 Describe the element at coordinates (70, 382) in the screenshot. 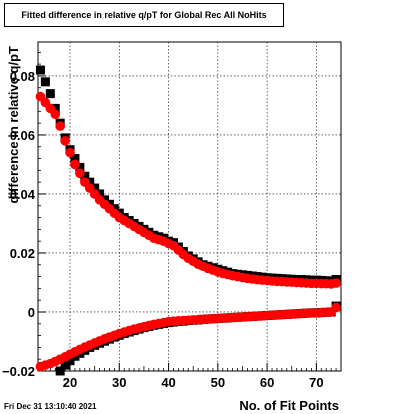

I see `x-tick-label: 20` at that location.